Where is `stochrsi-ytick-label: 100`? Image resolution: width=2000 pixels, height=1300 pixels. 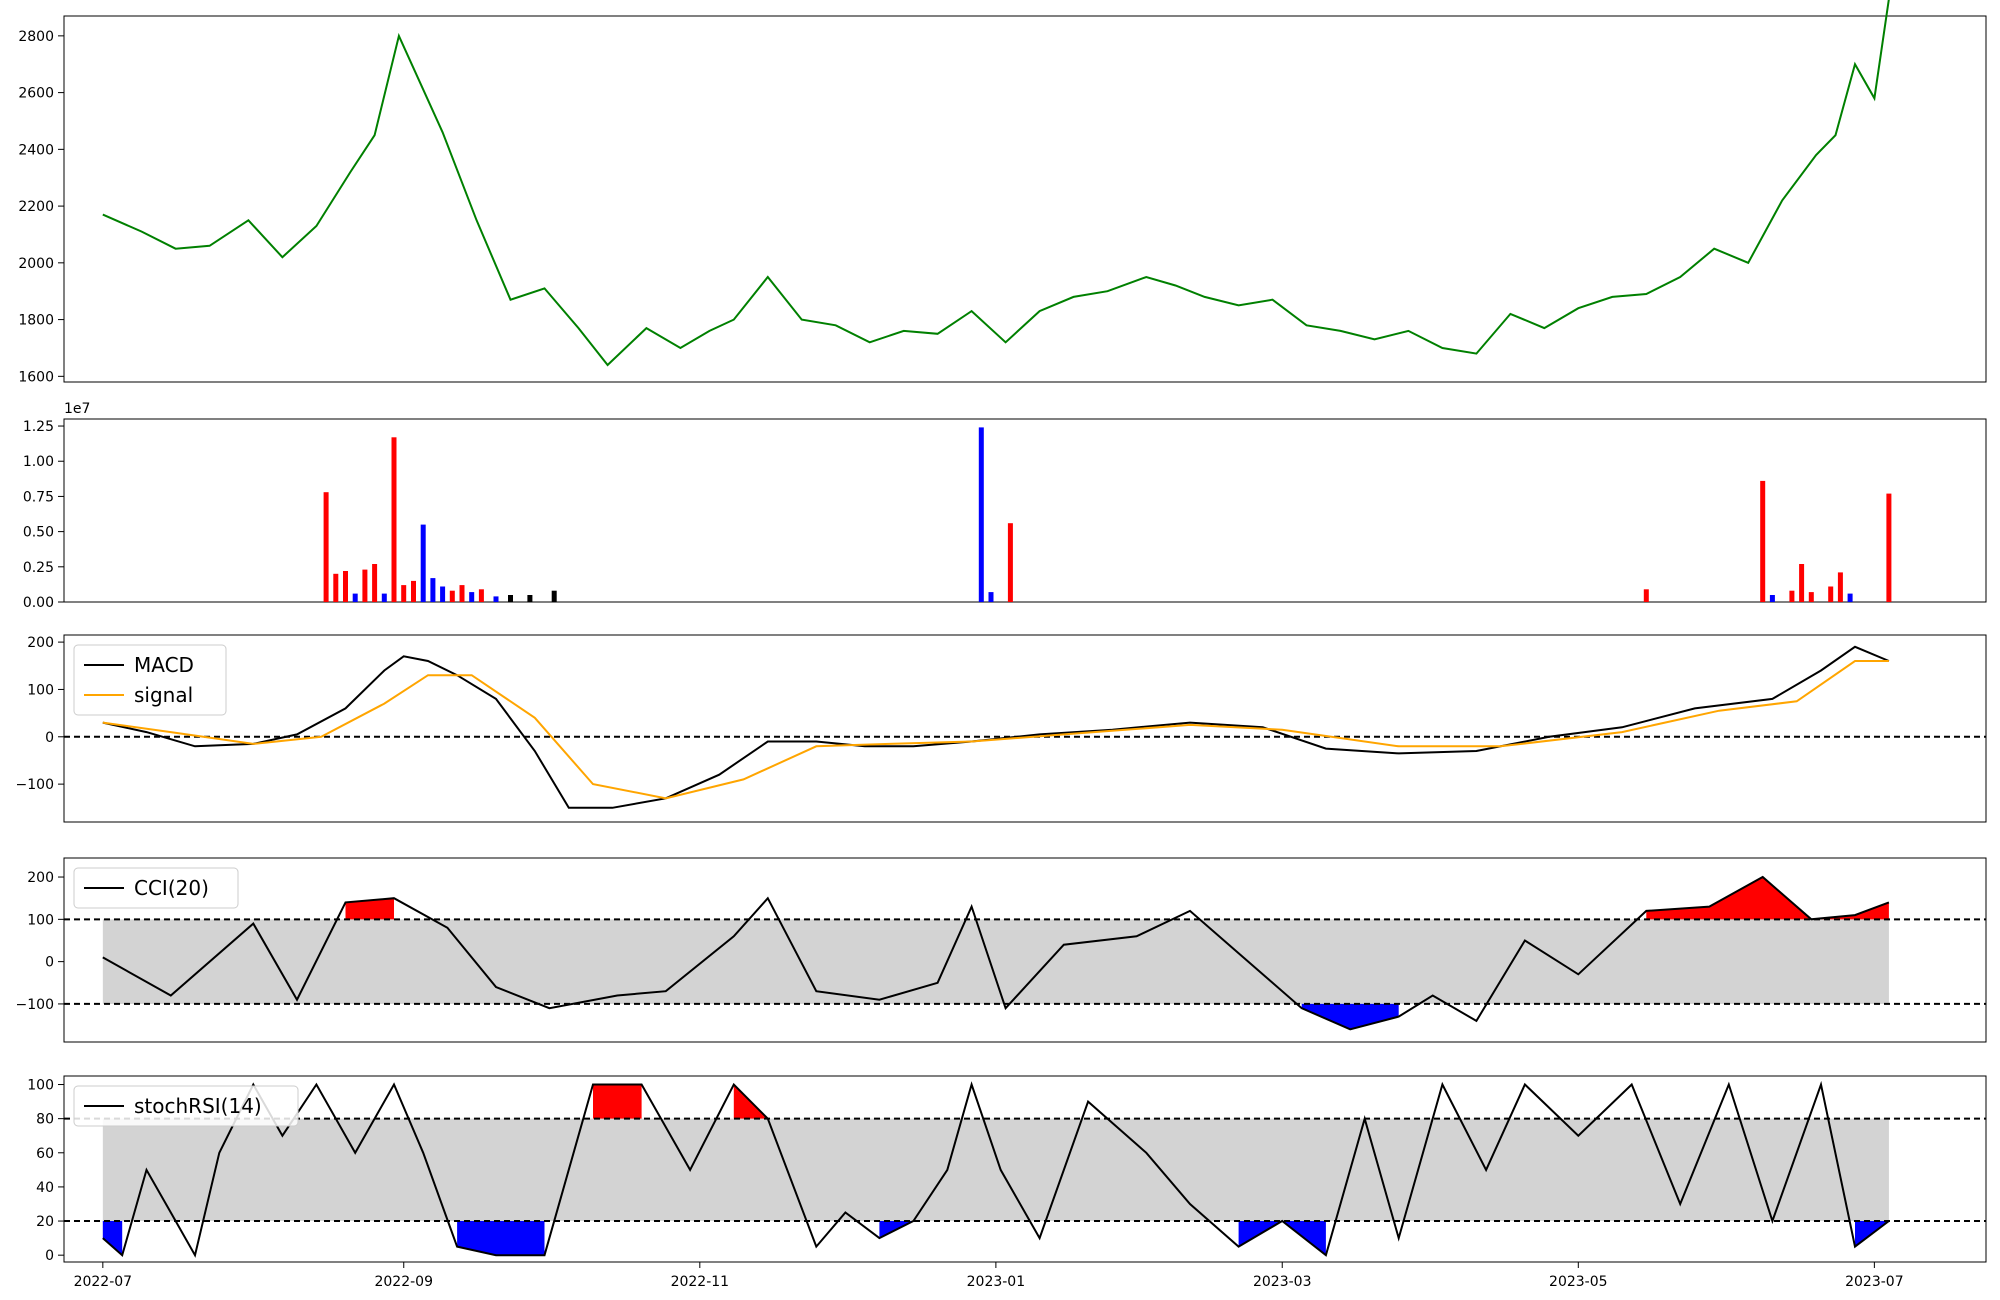
stochrsi-ytick-label: 100 is located at coordinates (40, 1086).